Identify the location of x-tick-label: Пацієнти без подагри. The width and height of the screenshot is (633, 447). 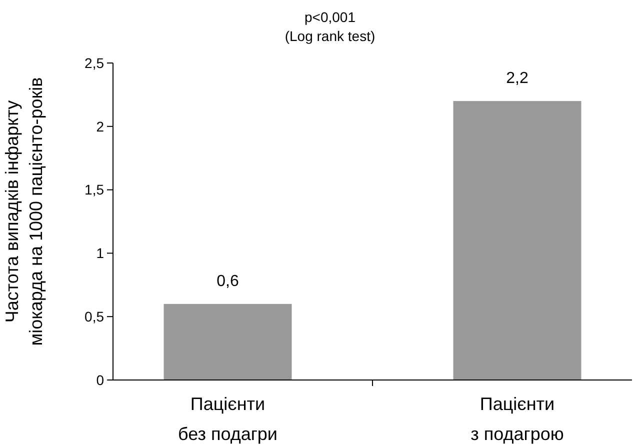
(228, 419).